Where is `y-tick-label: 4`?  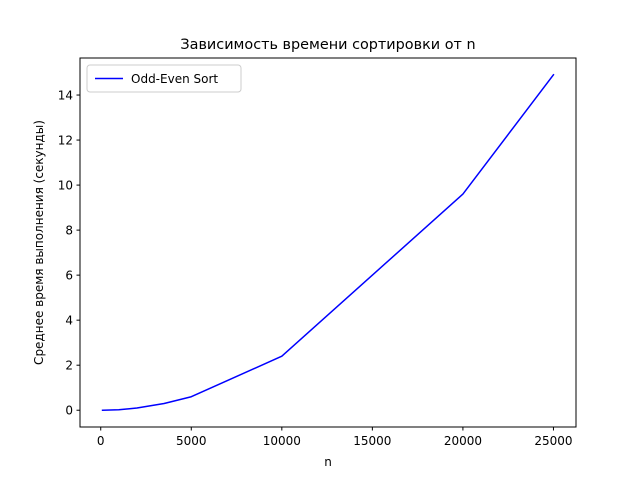 y-tick-label: 4 is located at coordinates (69, 321).